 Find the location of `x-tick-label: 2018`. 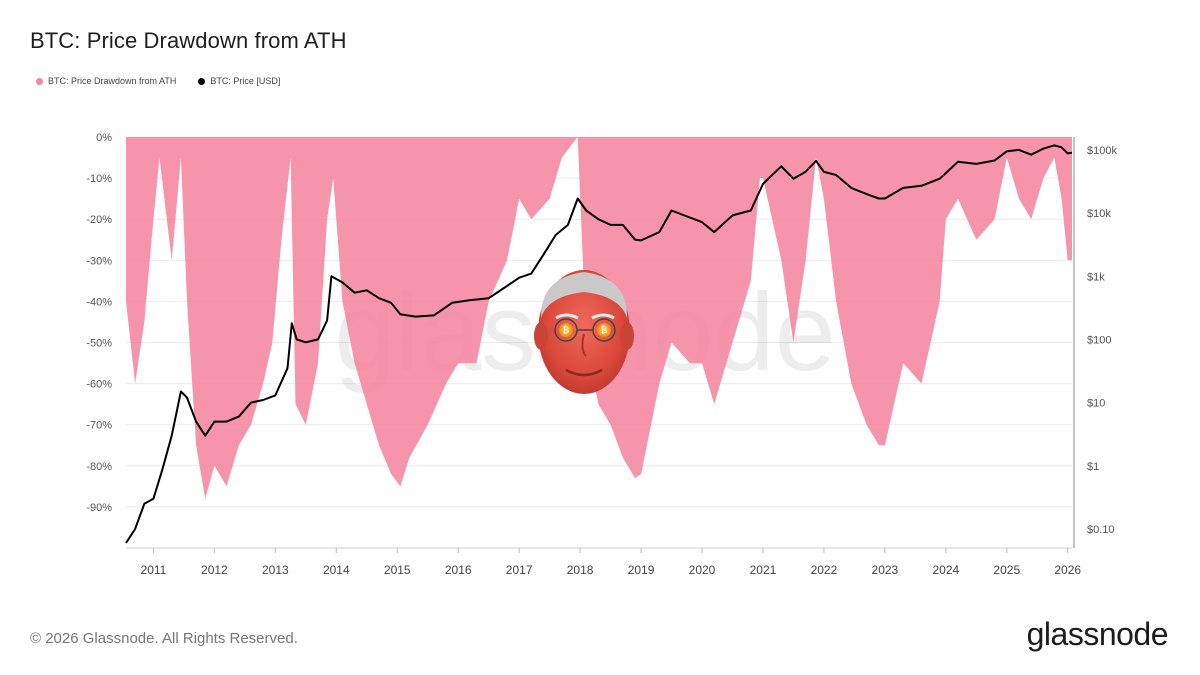

x-tick-label: 2018 is located at coordinates (580, 570).